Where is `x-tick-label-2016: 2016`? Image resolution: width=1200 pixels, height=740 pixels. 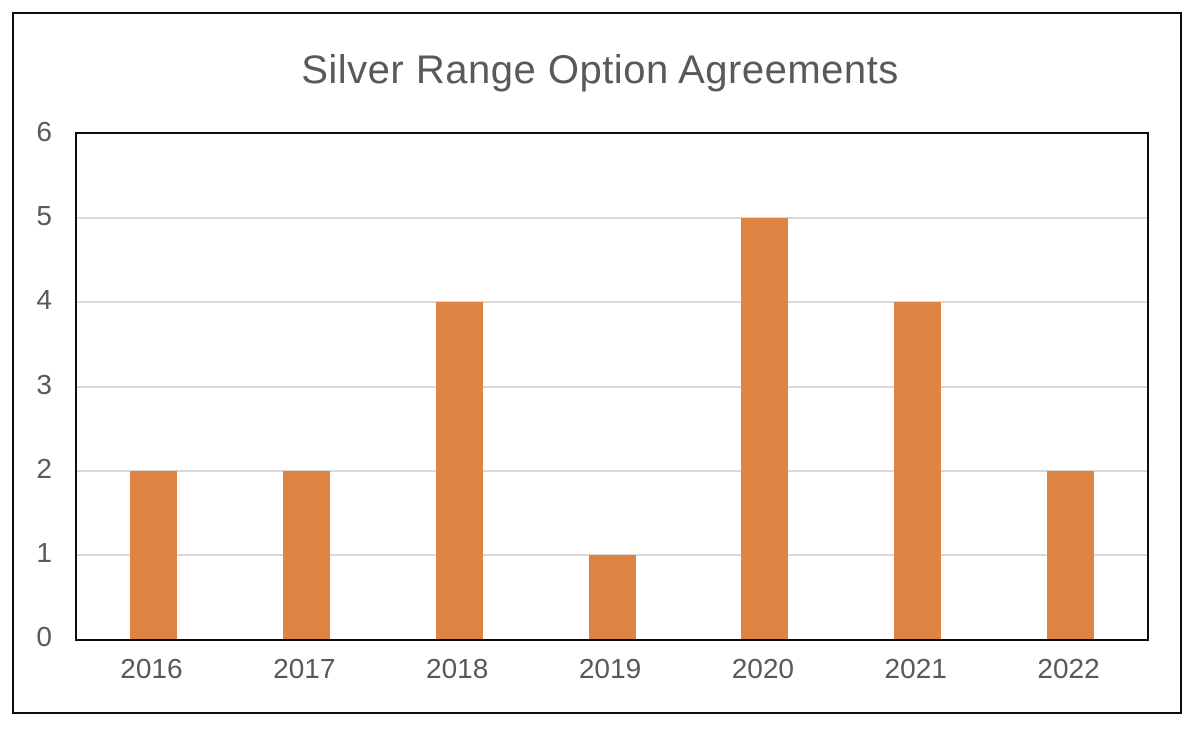 x-tick-label-2016: 2016 is located at coordinates (151, 668).